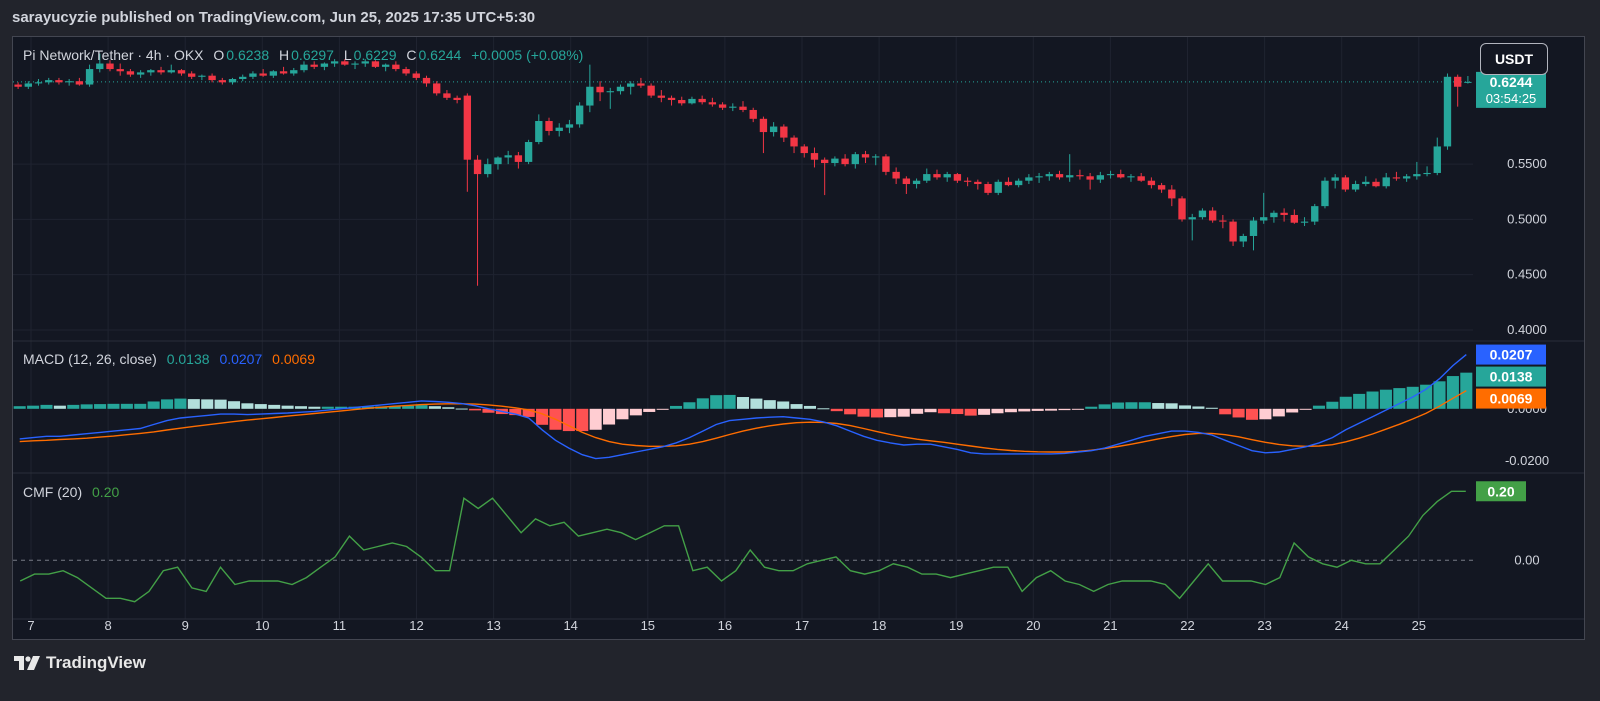  Describe the element at coordinates (725, 625) in the screenshot. I see `x-tick-label: 16` at that location.